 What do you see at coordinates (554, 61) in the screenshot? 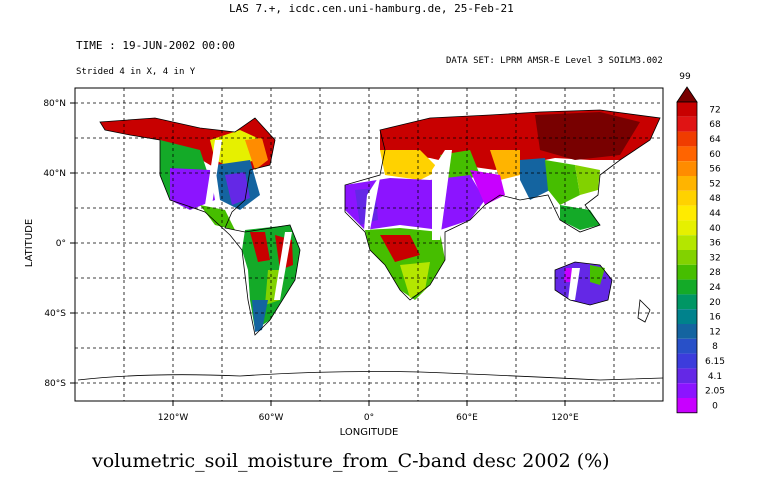
I see `dataset-label: DATA SET: LPRM AMSR-E Level 3 SOILM3.002` at bounding box center [554, 61].